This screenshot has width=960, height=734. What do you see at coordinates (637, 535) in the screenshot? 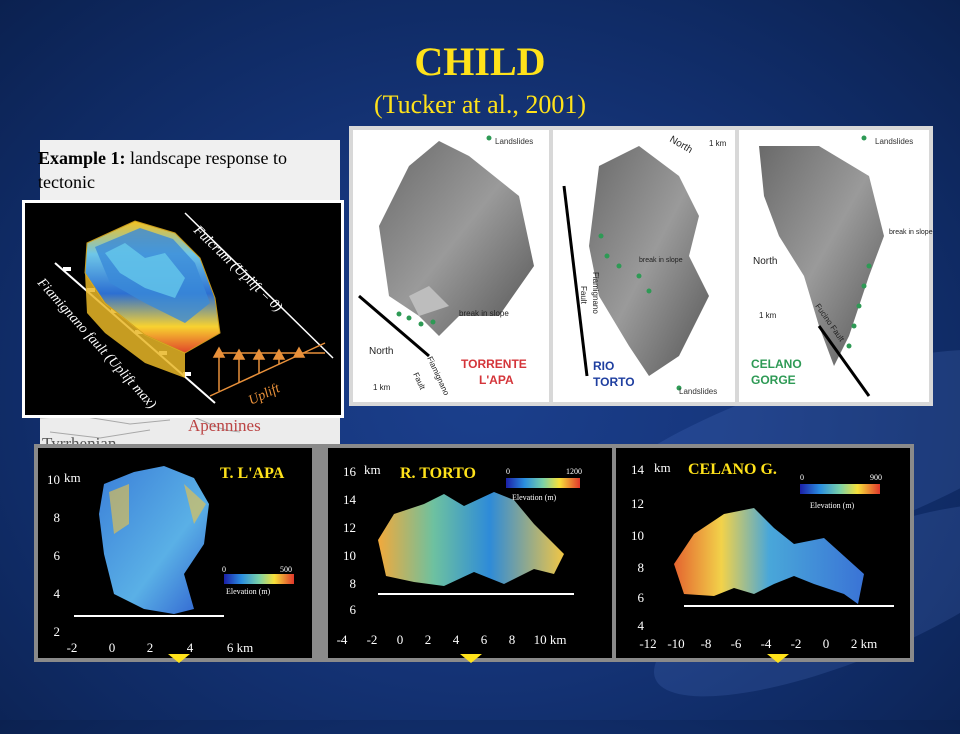
I see `map-c-ytick: 10` at bounding box center [637, 535].